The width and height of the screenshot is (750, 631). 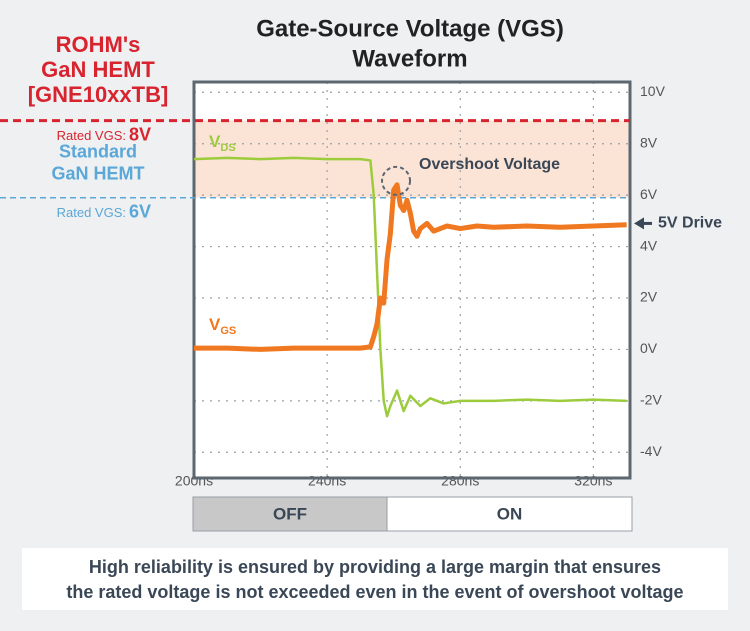 What do you see at coordinates (409, 58) in the screenshot?
I see `chart-title: Waveform` at bounding box center [409, 58].